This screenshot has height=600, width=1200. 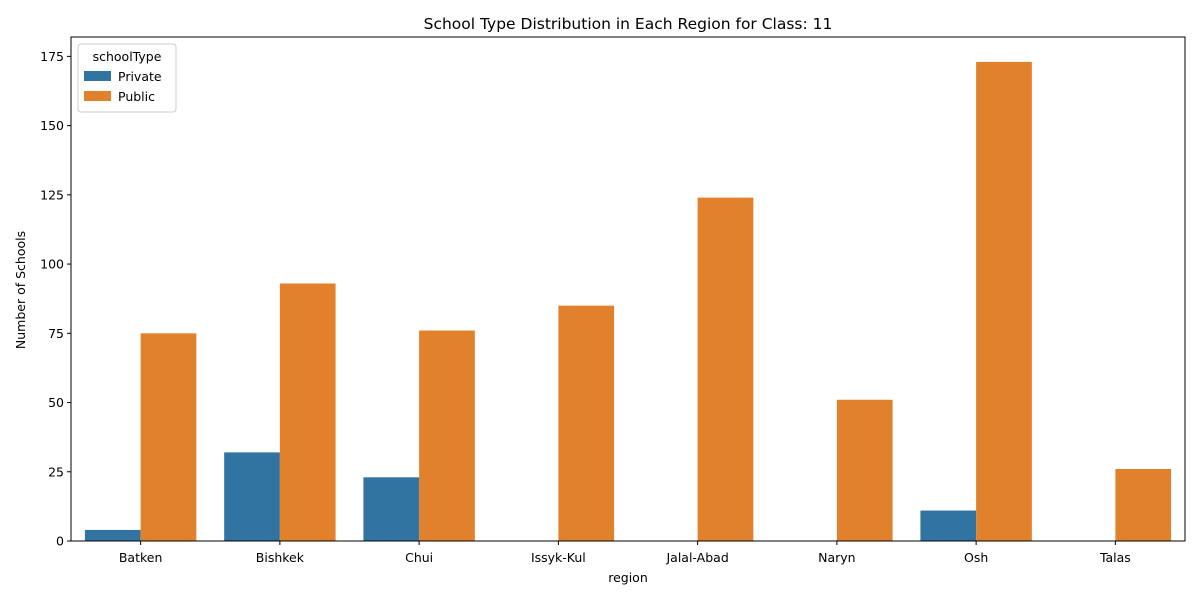 What do you see at coordinates (628, 577) in the screenshot?
I see `x-axis-label: region` at bounding box center [628, 577].